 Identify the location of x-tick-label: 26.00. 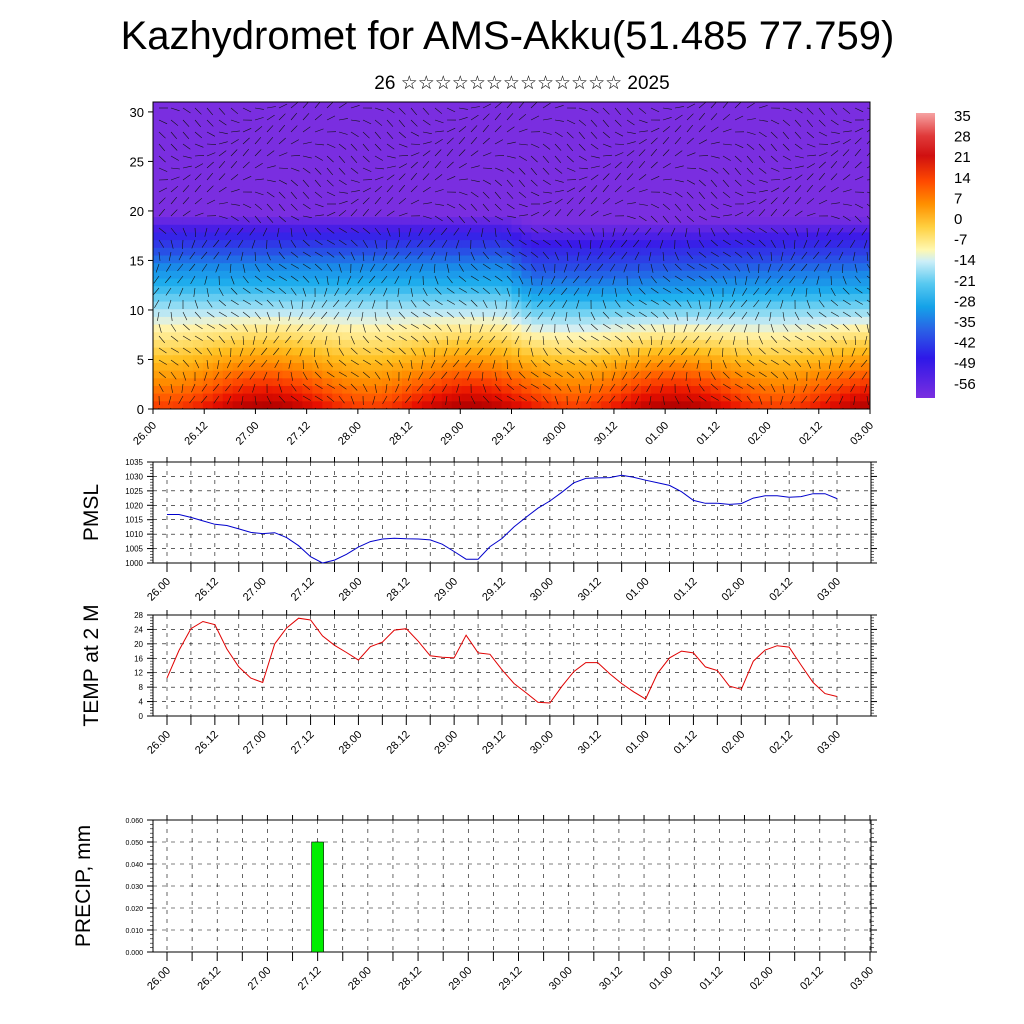
(159, 590).